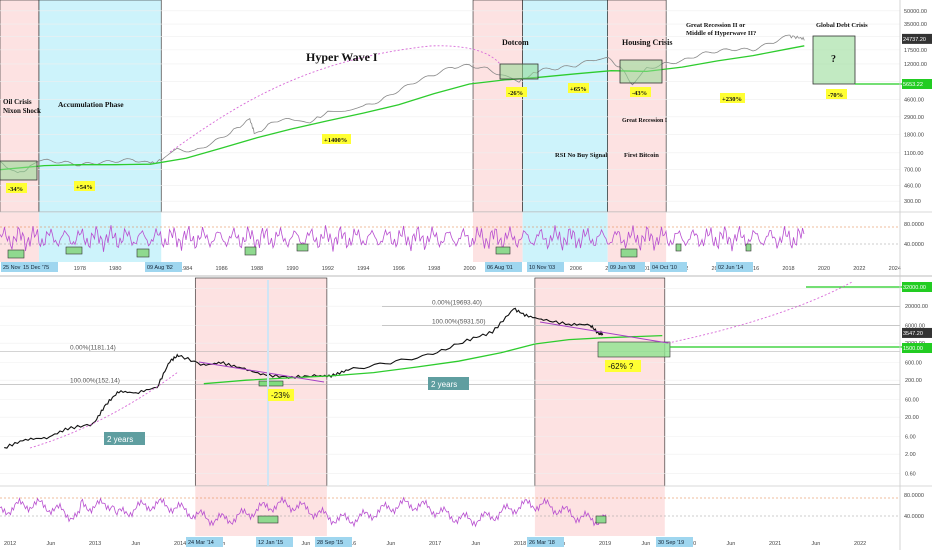  I want to click on bottom-y-tick-5: 200.00, so click(913, 381).